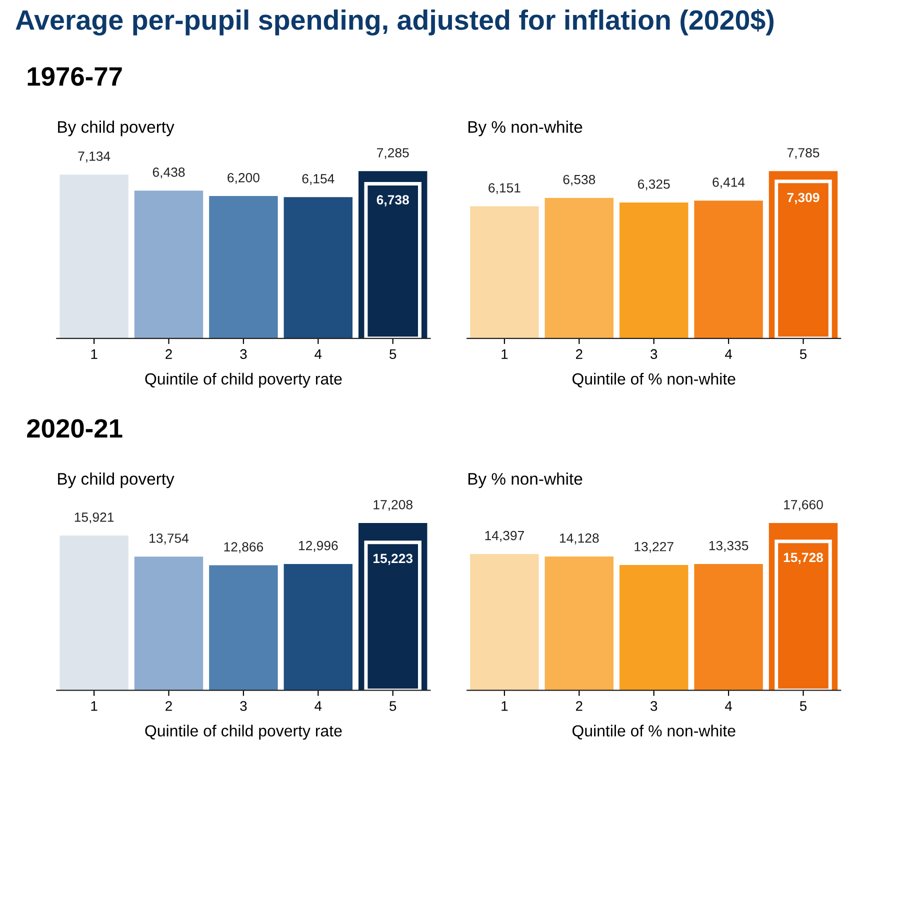 The image size is (900, 900). I want to click on data-label: 7,309, so click(803, 198).